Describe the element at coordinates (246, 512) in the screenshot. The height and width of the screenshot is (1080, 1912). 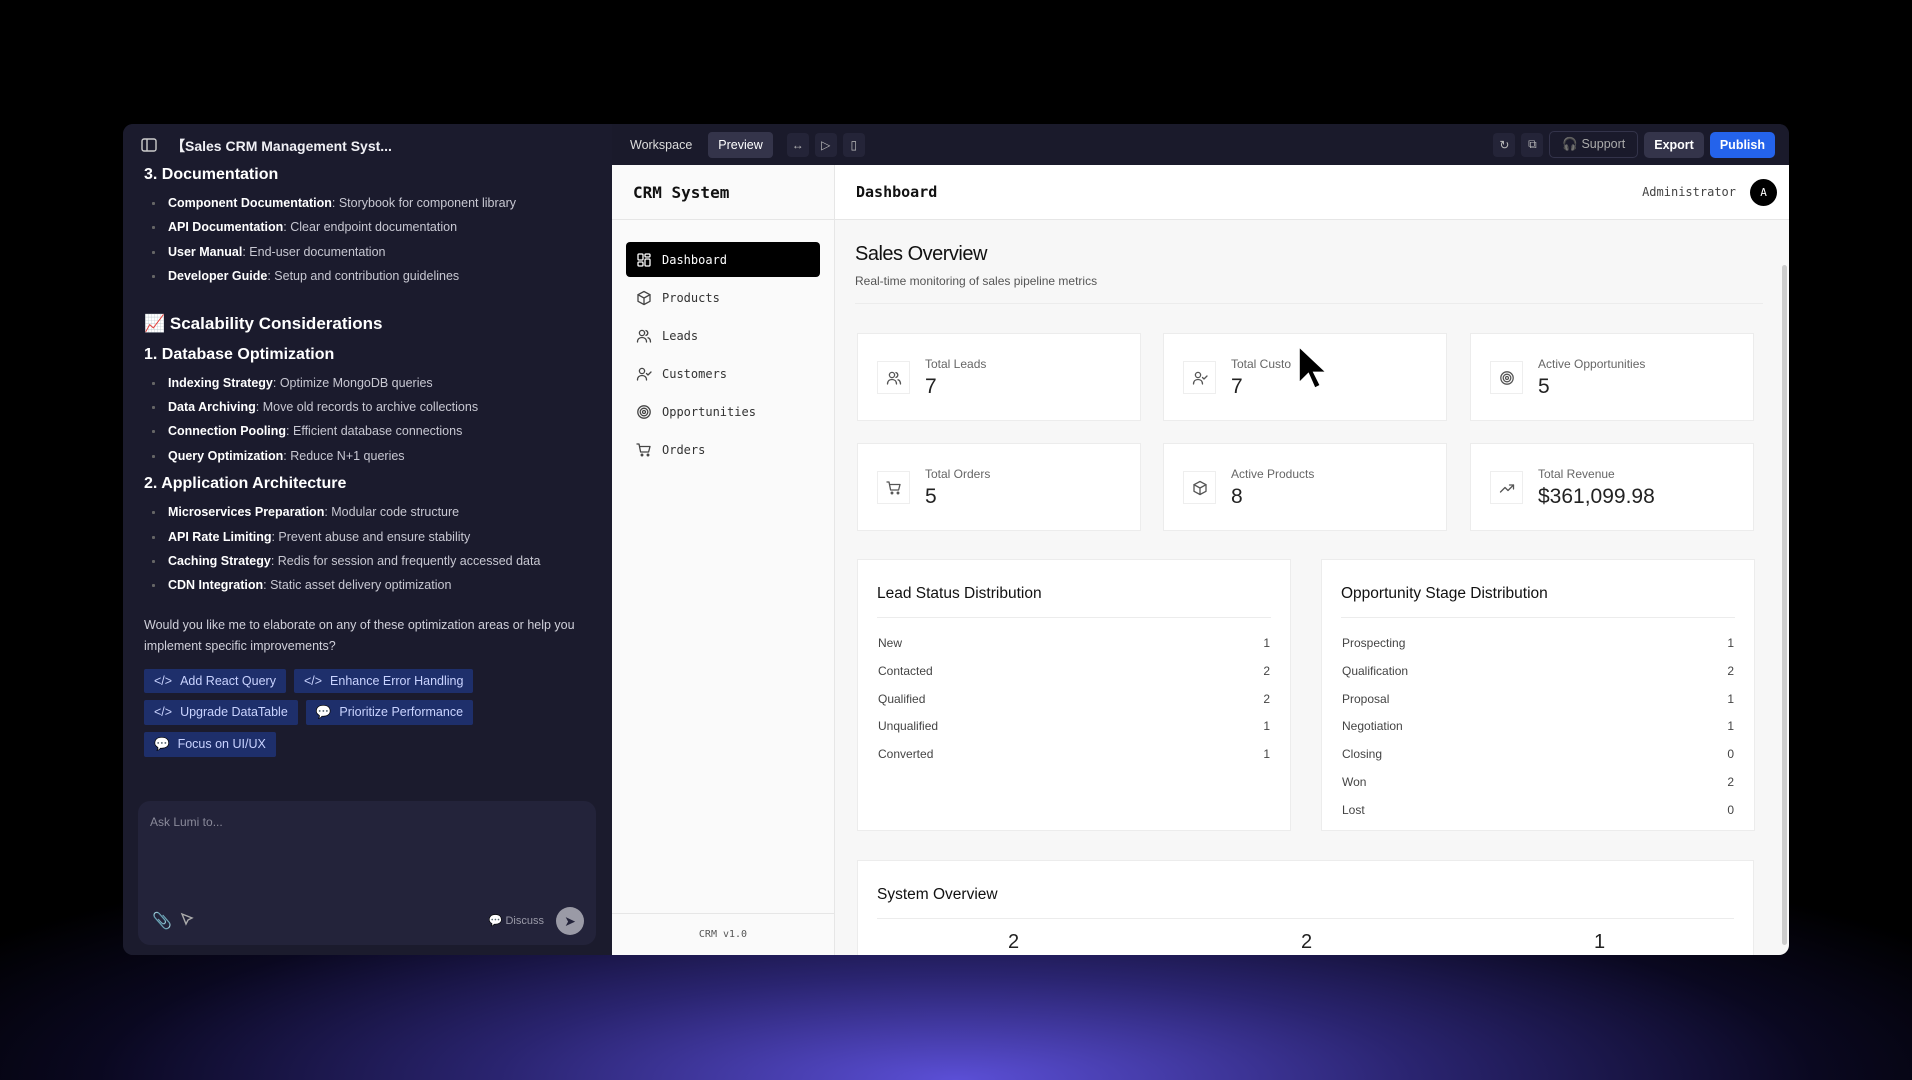
I see `item-term: Microservices Preparation` at that location.